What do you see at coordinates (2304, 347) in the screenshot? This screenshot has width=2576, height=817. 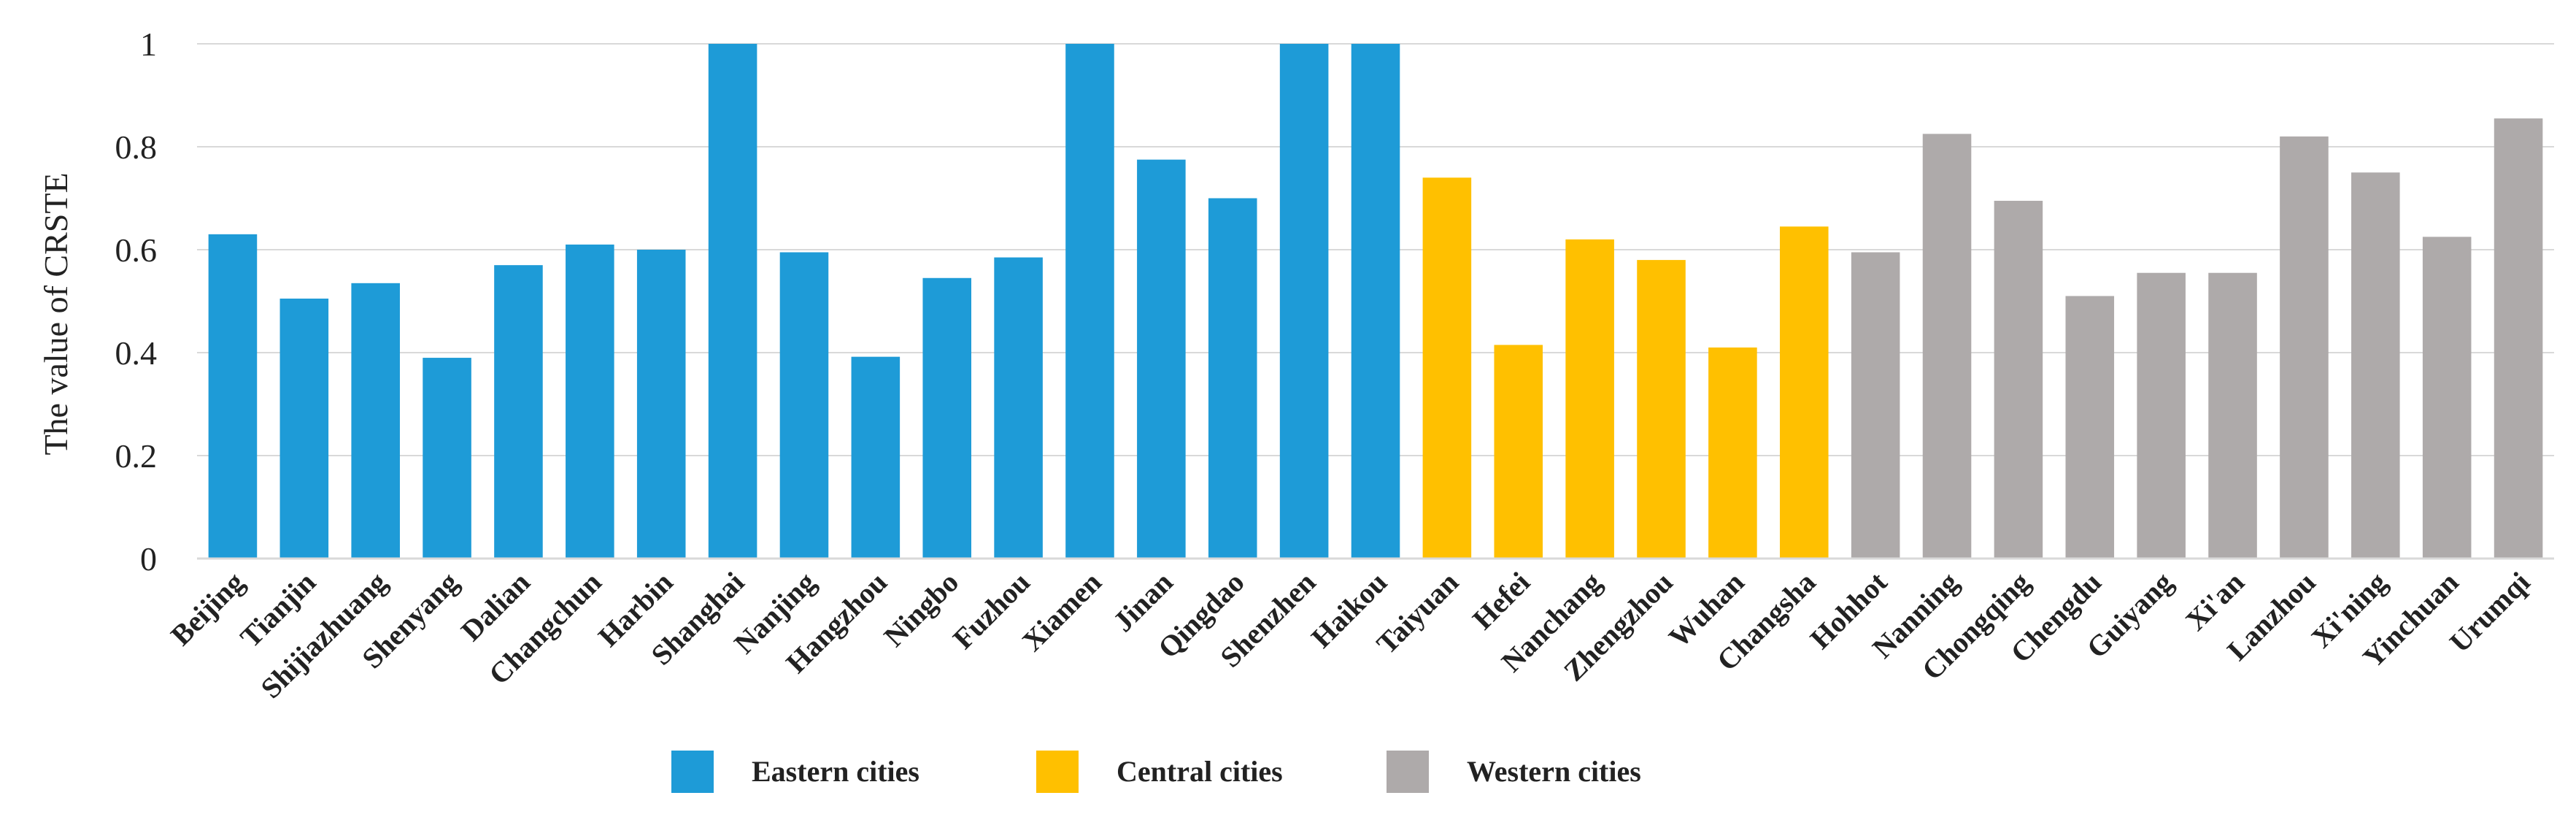 I see `bar-lanzhou` at bounding box center [2304, 347].